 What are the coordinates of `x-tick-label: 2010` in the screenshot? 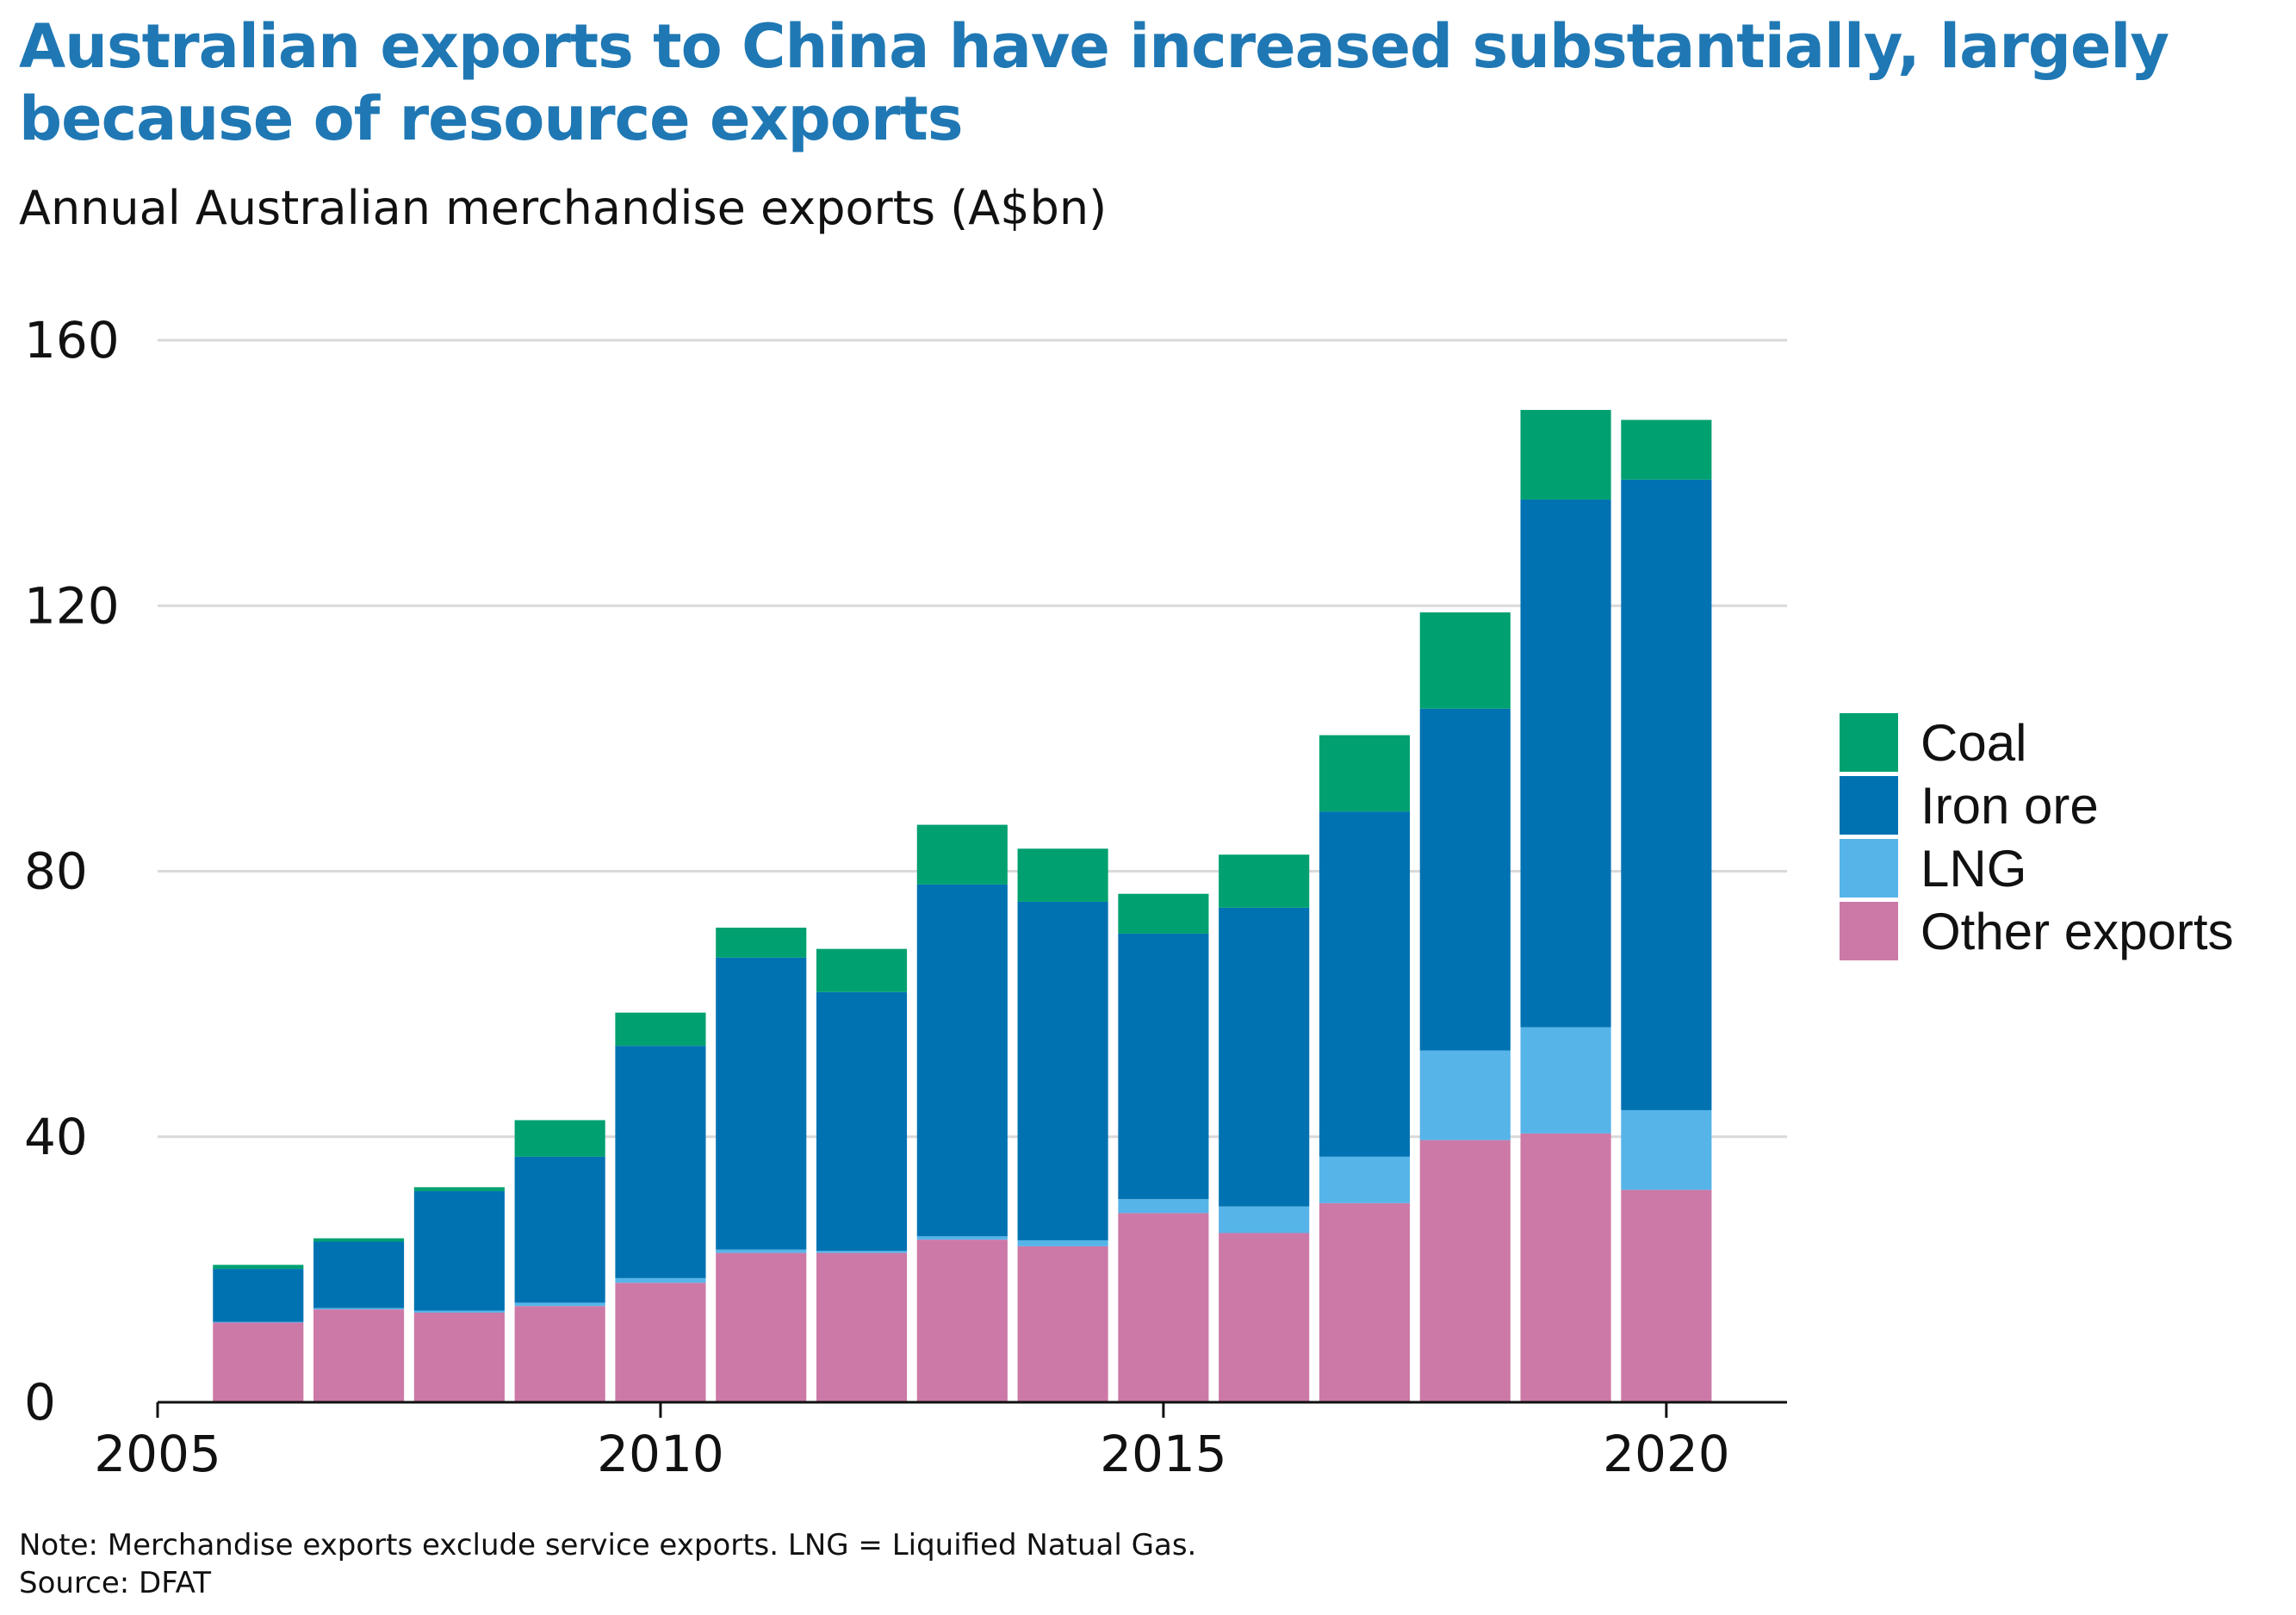 It's located at (660, 1454).